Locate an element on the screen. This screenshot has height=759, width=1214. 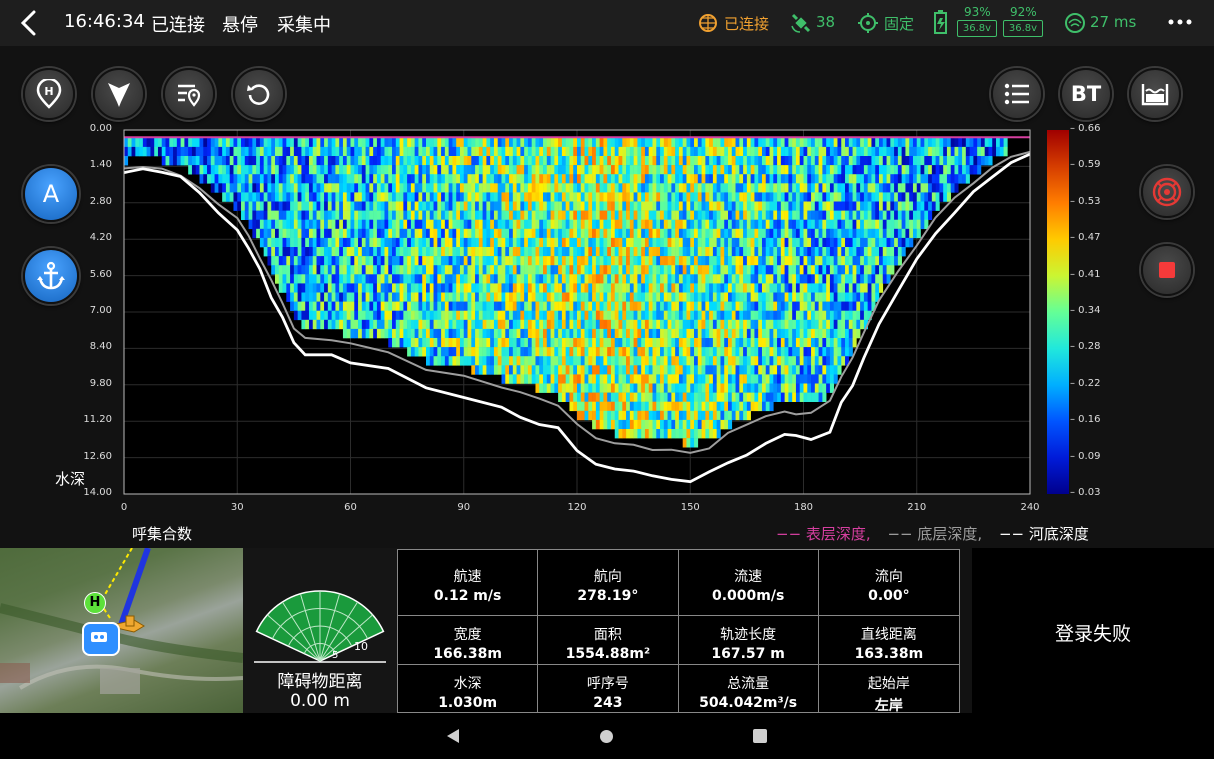
list-button is located at coordinates (1017, 94).